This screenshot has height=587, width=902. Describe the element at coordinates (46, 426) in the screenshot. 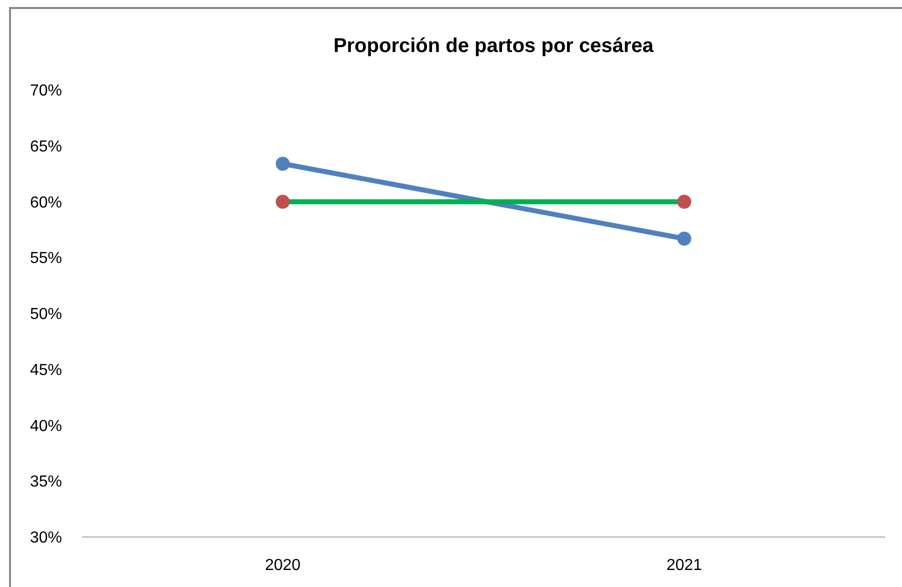

I see `y-tick-label: 40%` at that location.